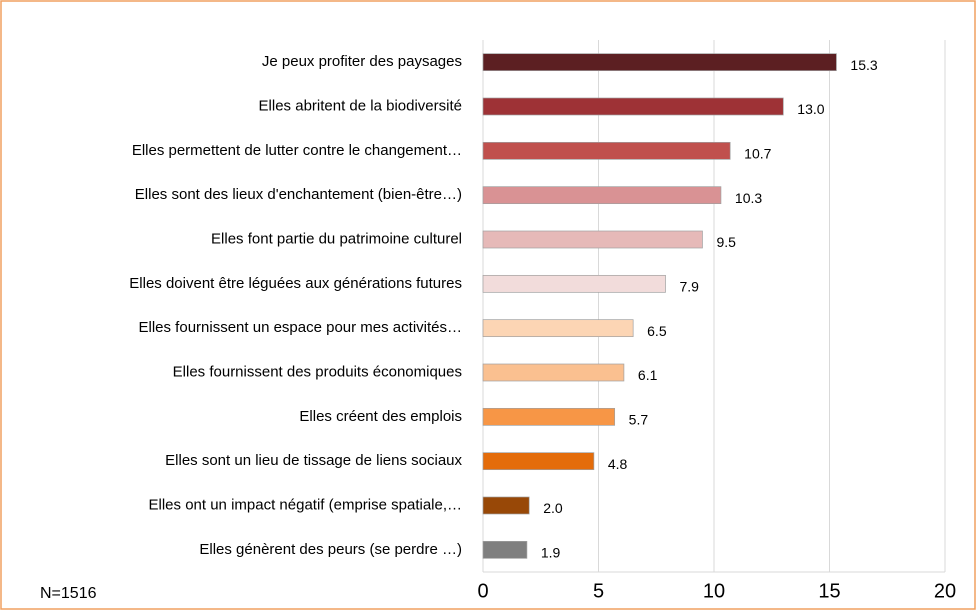 Image resolution: width=976 pixels, height=610 pixels. Describe the element at coordinates (68, 593) in the screenshot. I see `annotation: N=1516` at that location.